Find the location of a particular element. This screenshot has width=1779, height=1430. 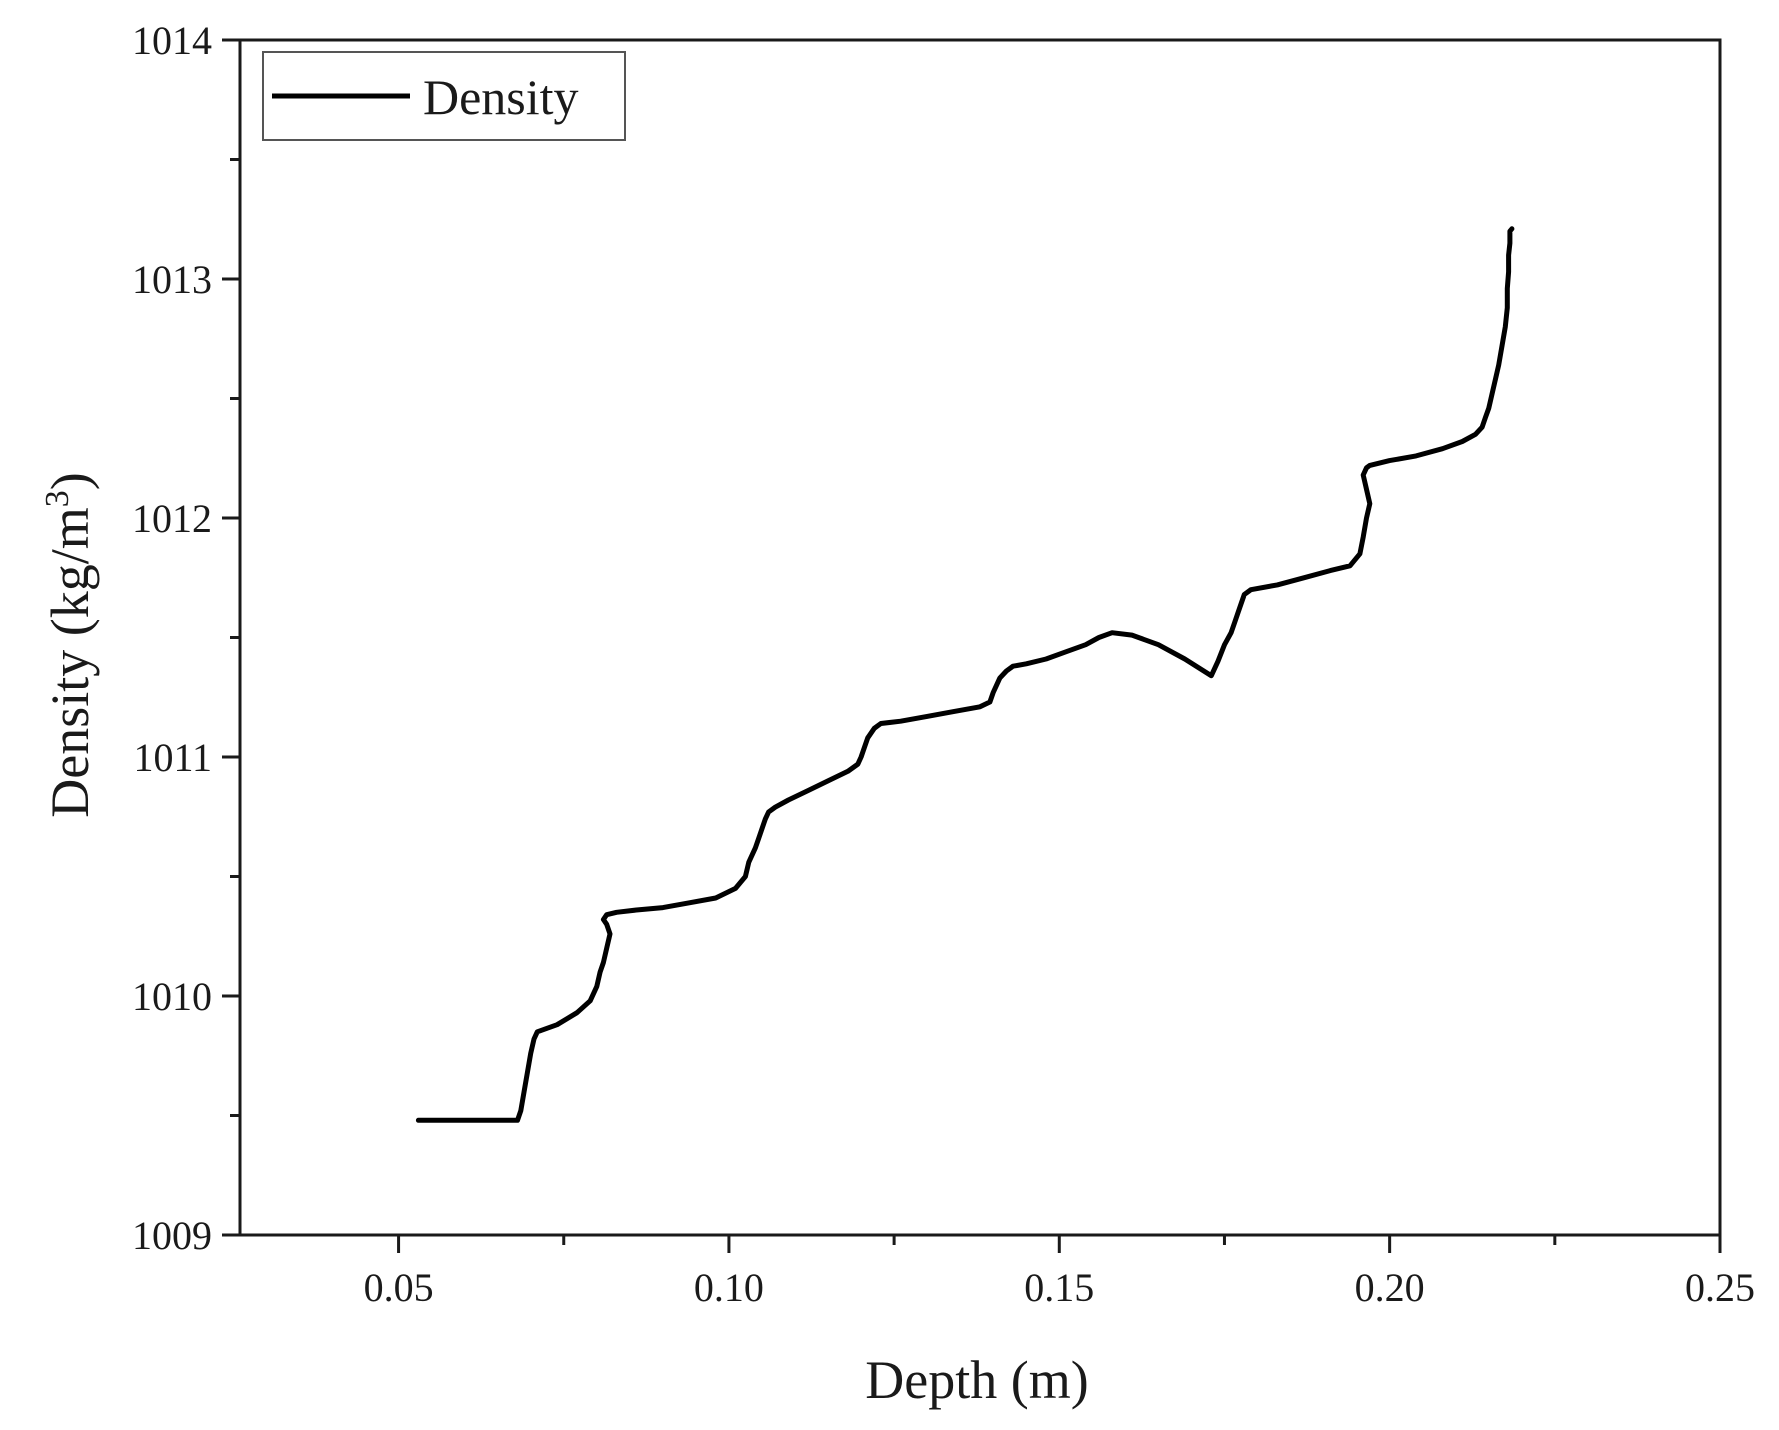

x-axis-title: Depth (m) is located at coordinates (976, 1380).